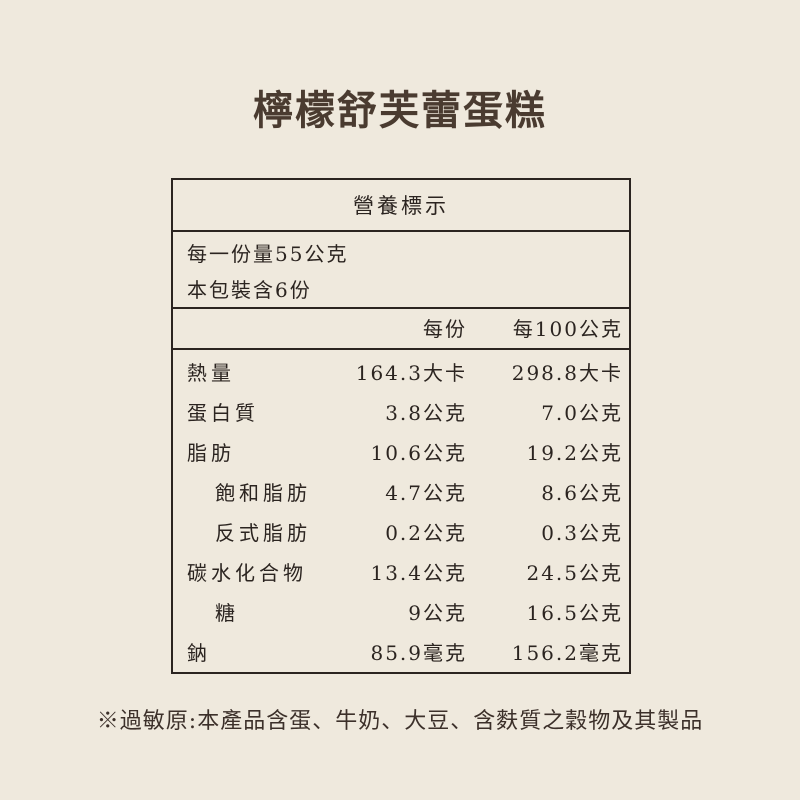 This screenshot has height=800, width=800. Describe the element at coordinates (211, 453) in the screenshot. I see `nutrient-name: 脂肪` at that location.